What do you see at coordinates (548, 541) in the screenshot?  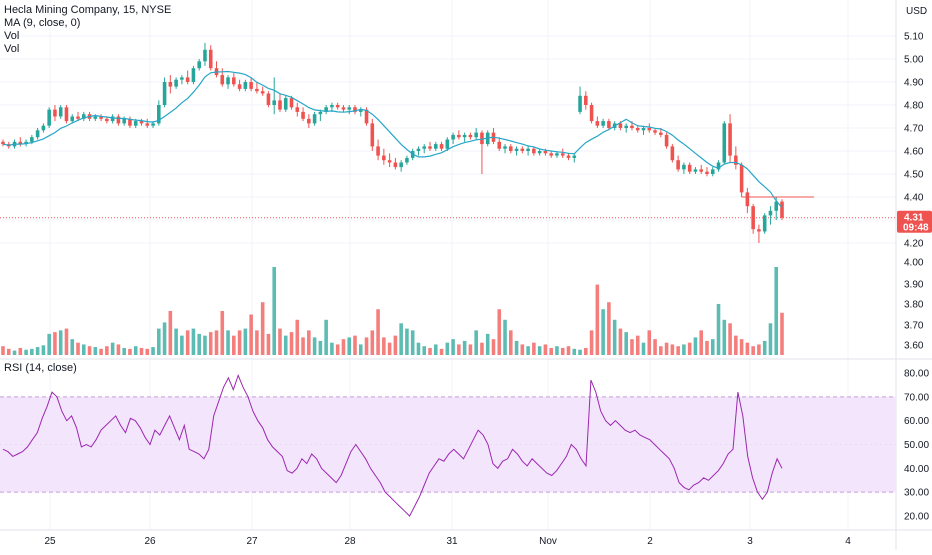 I see `time-tick-5: Nov` at bounding box center [548, 541].